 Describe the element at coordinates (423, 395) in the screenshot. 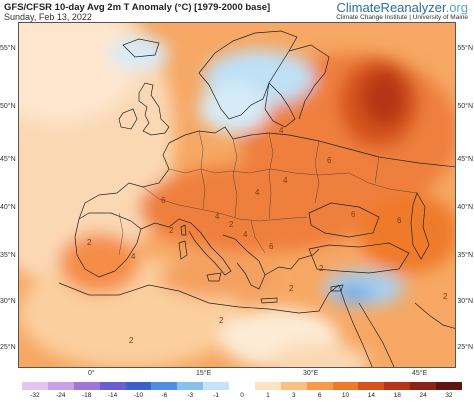

I see `colorbar-label: 24` at that location.